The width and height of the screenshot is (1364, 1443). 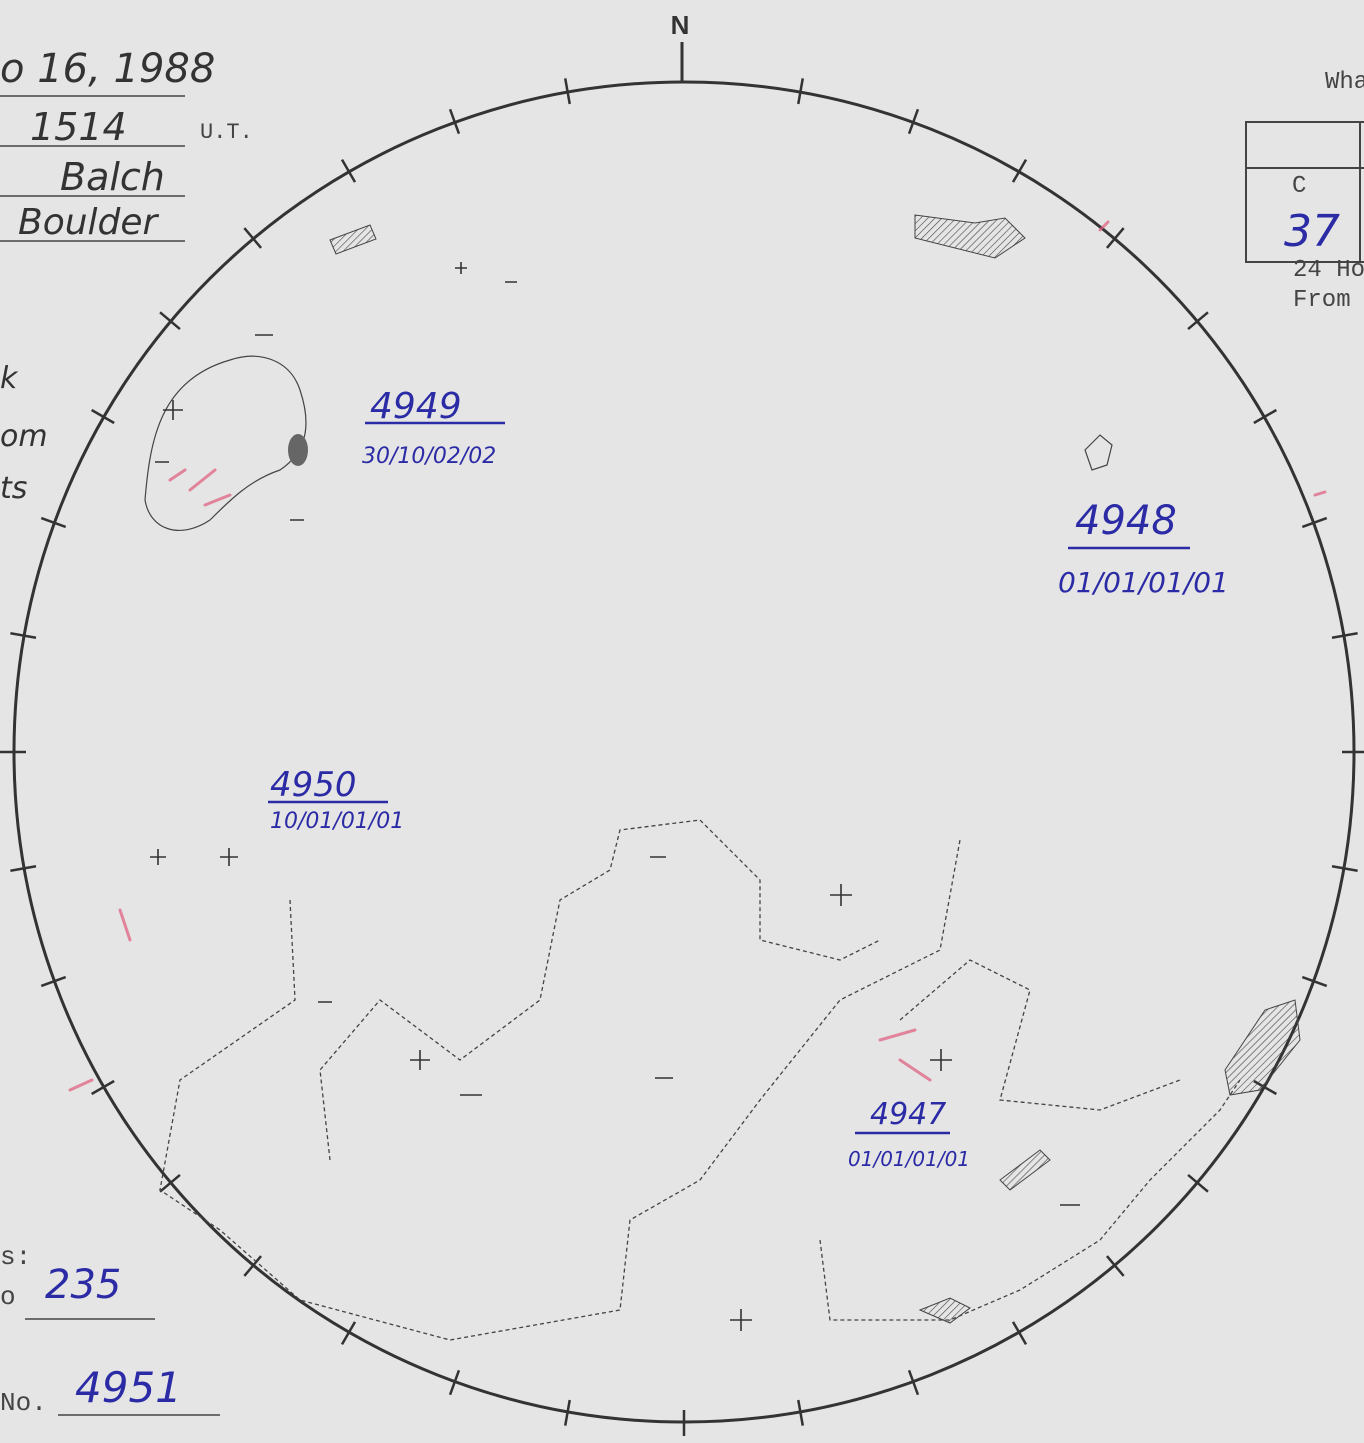 I want to click on region-number: 4950, so click(x=313, y=785).